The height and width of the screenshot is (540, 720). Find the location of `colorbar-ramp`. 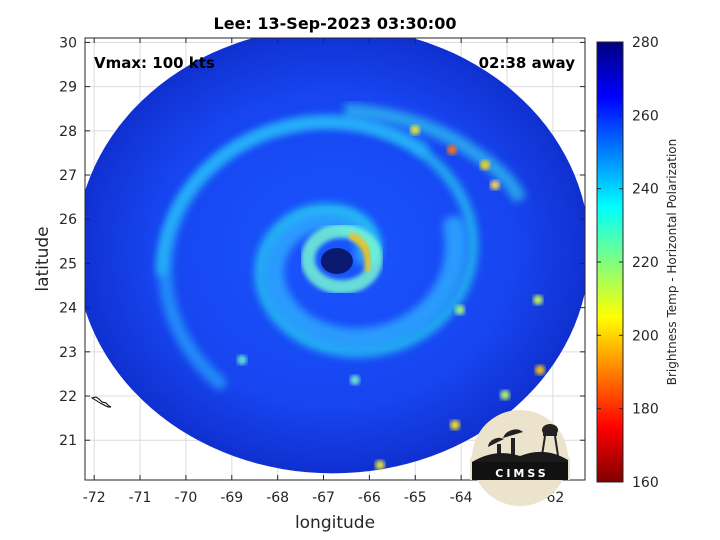

colorbar-ramp is located at coordinates (610, 262).